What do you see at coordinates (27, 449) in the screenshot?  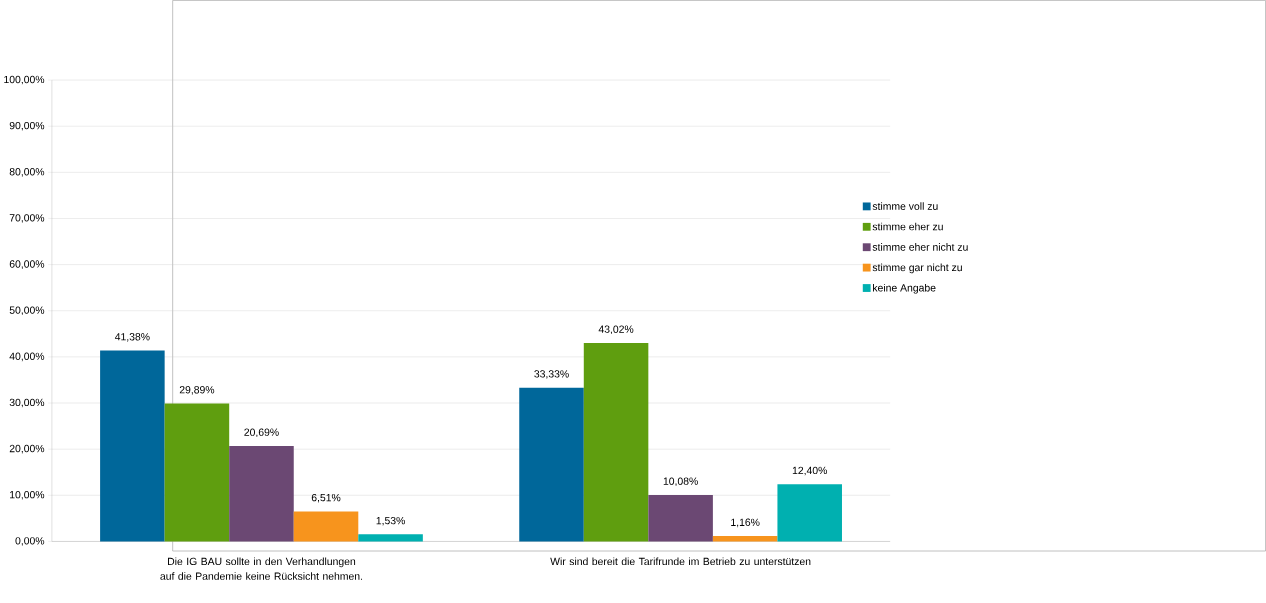 I see `y-tick-label: 20,00%` at bounding box center [27, 449].